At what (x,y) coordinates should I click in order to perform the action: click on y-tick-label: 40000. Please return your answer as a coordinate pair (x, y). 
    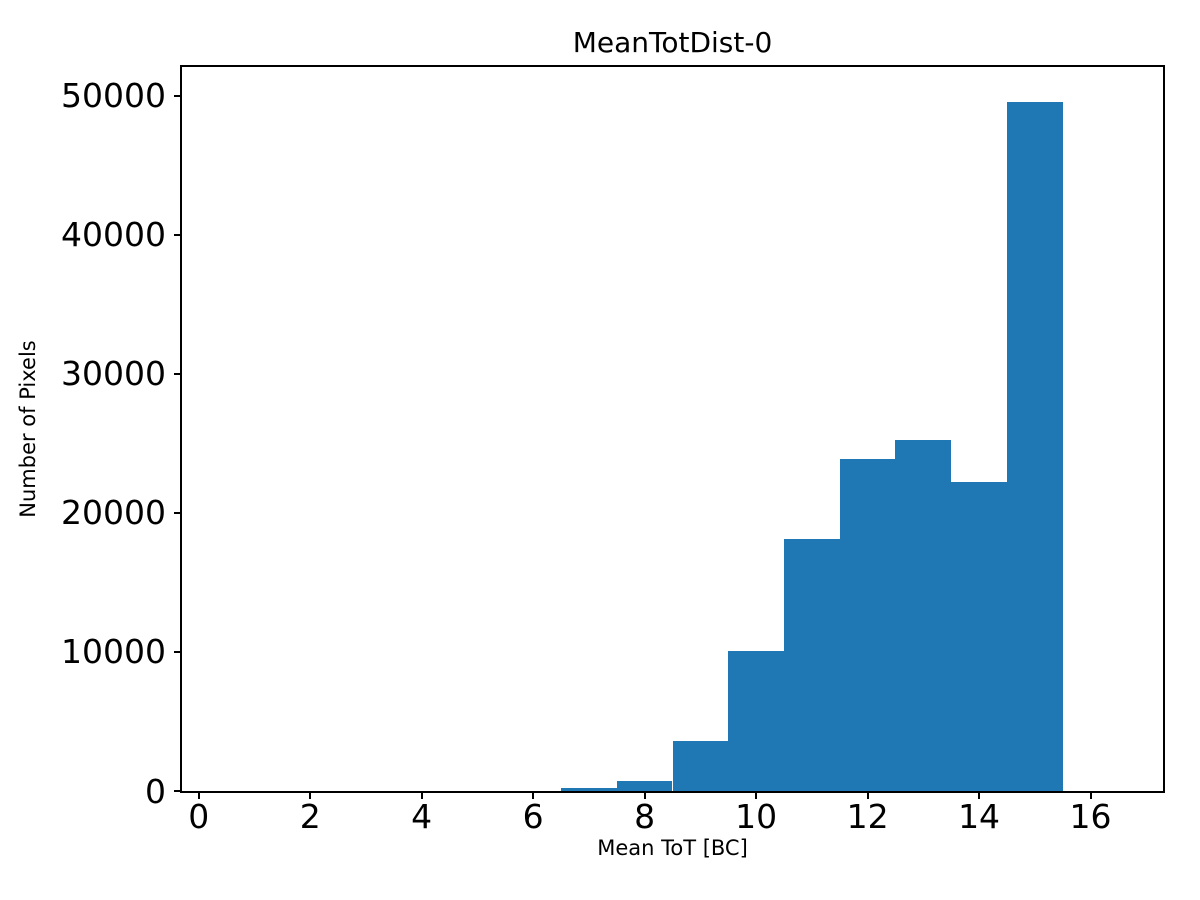
    Looking at the image, I should click on (113, 235).